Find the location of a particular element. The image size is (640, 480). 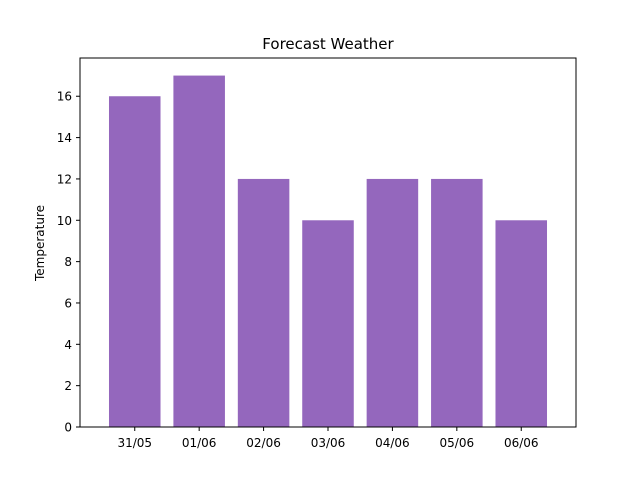

y-tick-label: 8 is located at coordinates (68, 262).